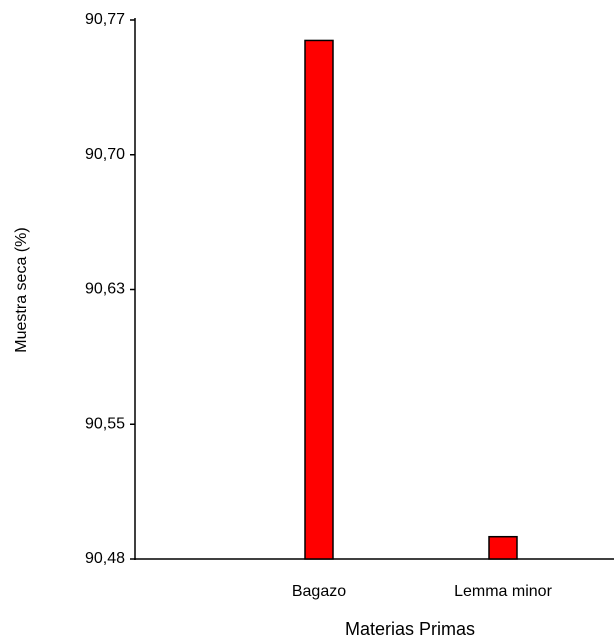  Describe the element at coordinates (319, 591) in the screenshot. I see `x-tick-label: Bagazo` at that location.